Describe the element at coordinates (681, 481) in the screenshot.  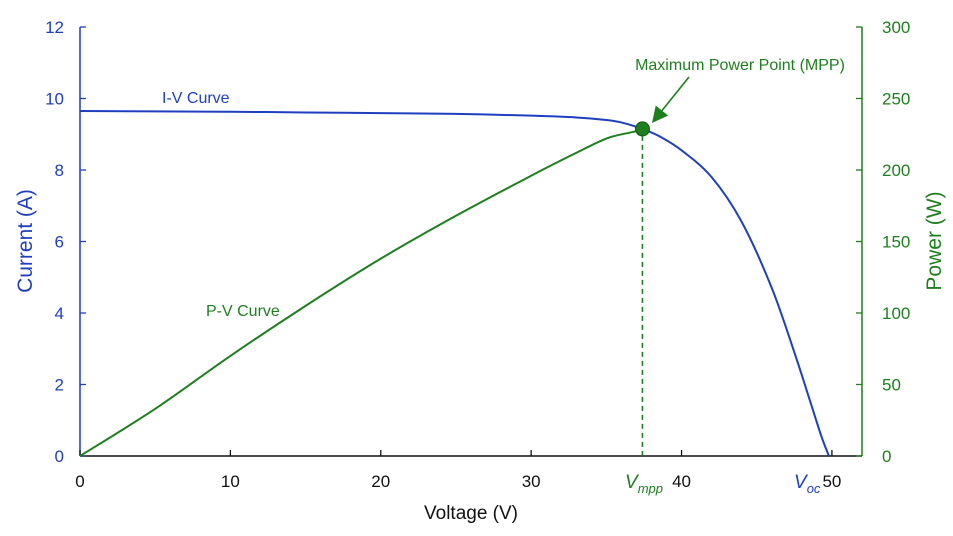
I see `bottom-tick-label: 40` at that location.